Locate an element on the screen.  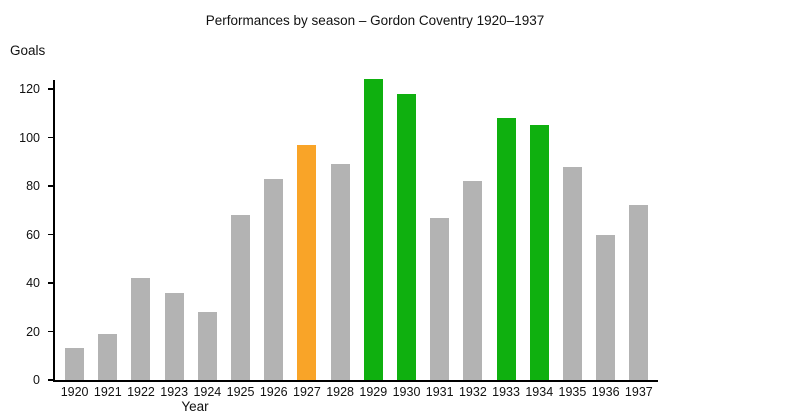
x-tick-label-1926: 1926 is located at coordinates (273, 392).